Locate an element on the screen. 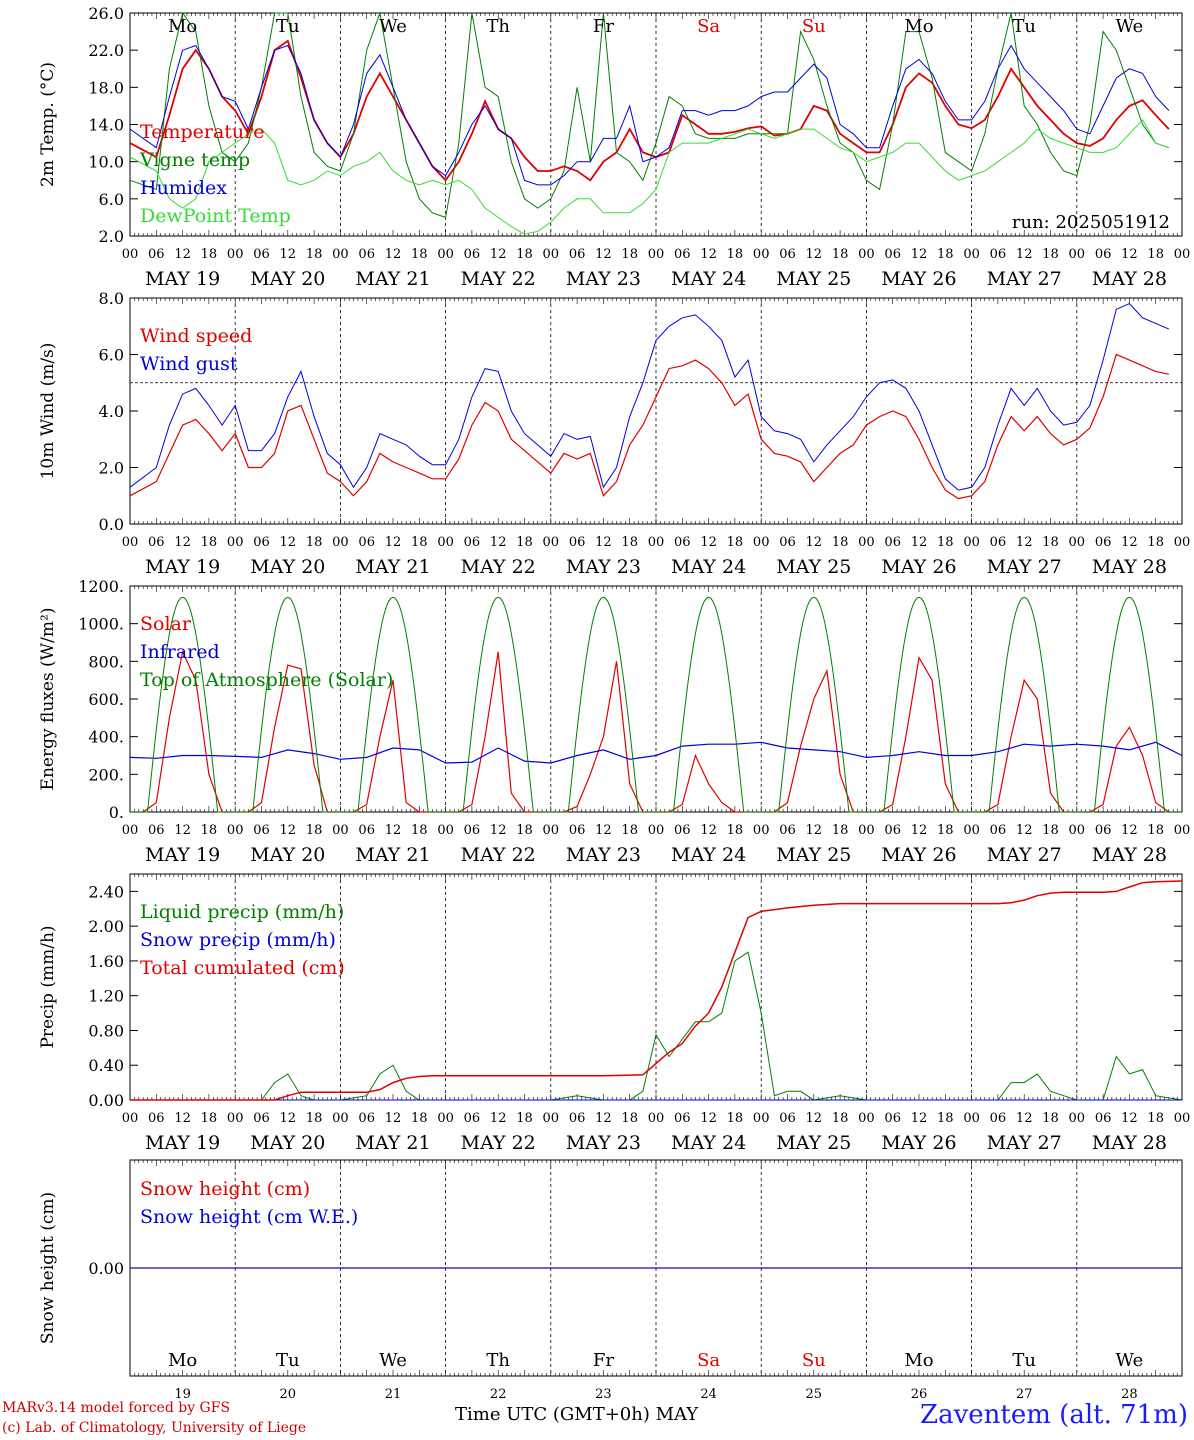  legend-entry: Humidex is located at coordinates (183, 188).